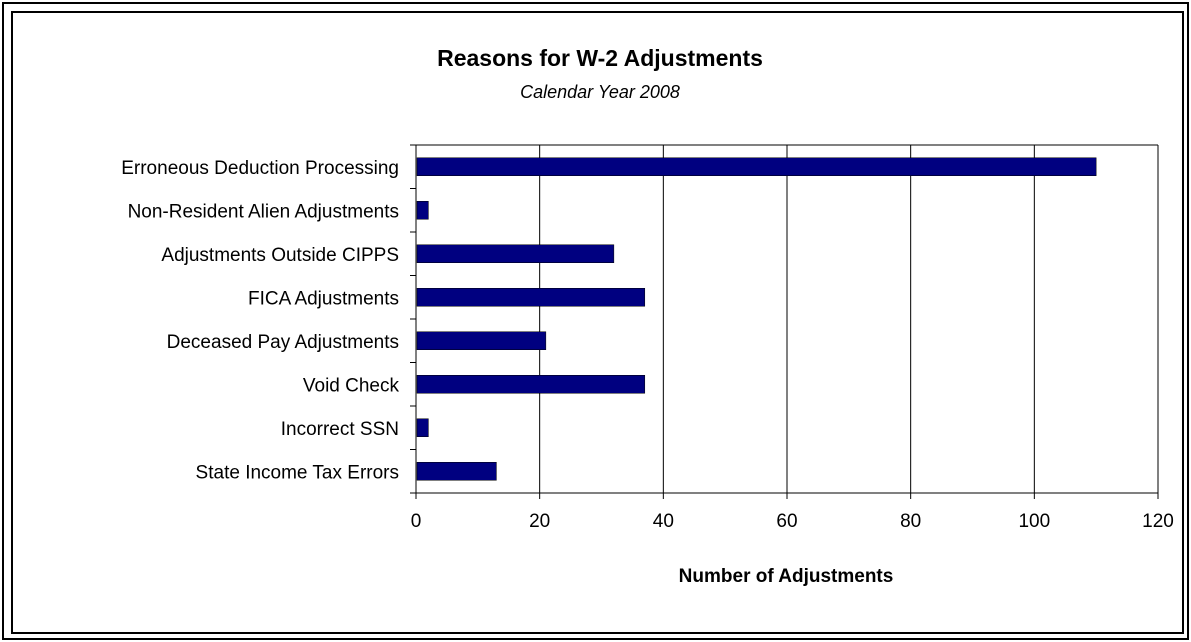 The image size is (1191, 642). I want to click on category-label: Void Check, so click(351, 385).